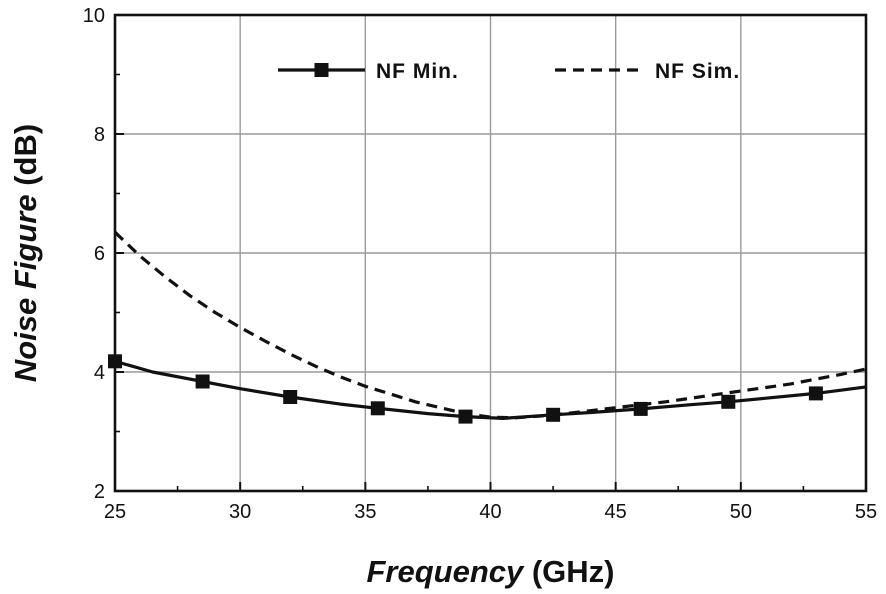  Describe the element at coordinates (25, 159) in the screenshot. I see `y-axis-title-unit: (dB)` at that location.